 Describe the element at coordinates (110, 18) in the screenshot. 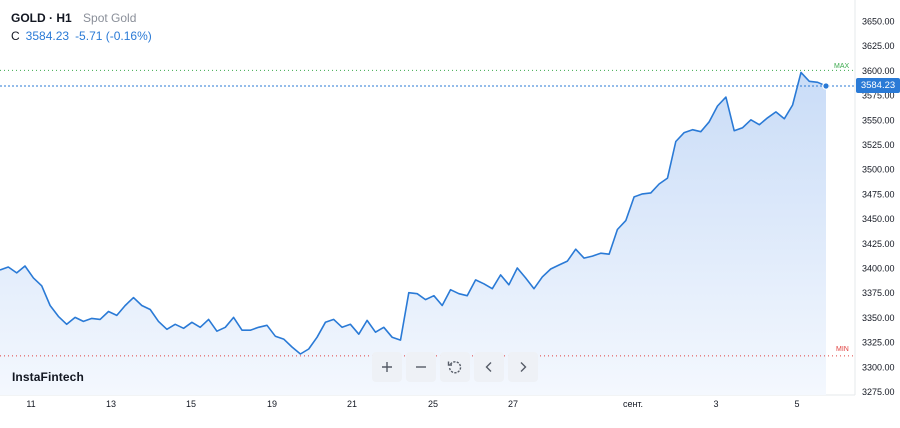

I see `symbol-description: Spot Gold` at that location.